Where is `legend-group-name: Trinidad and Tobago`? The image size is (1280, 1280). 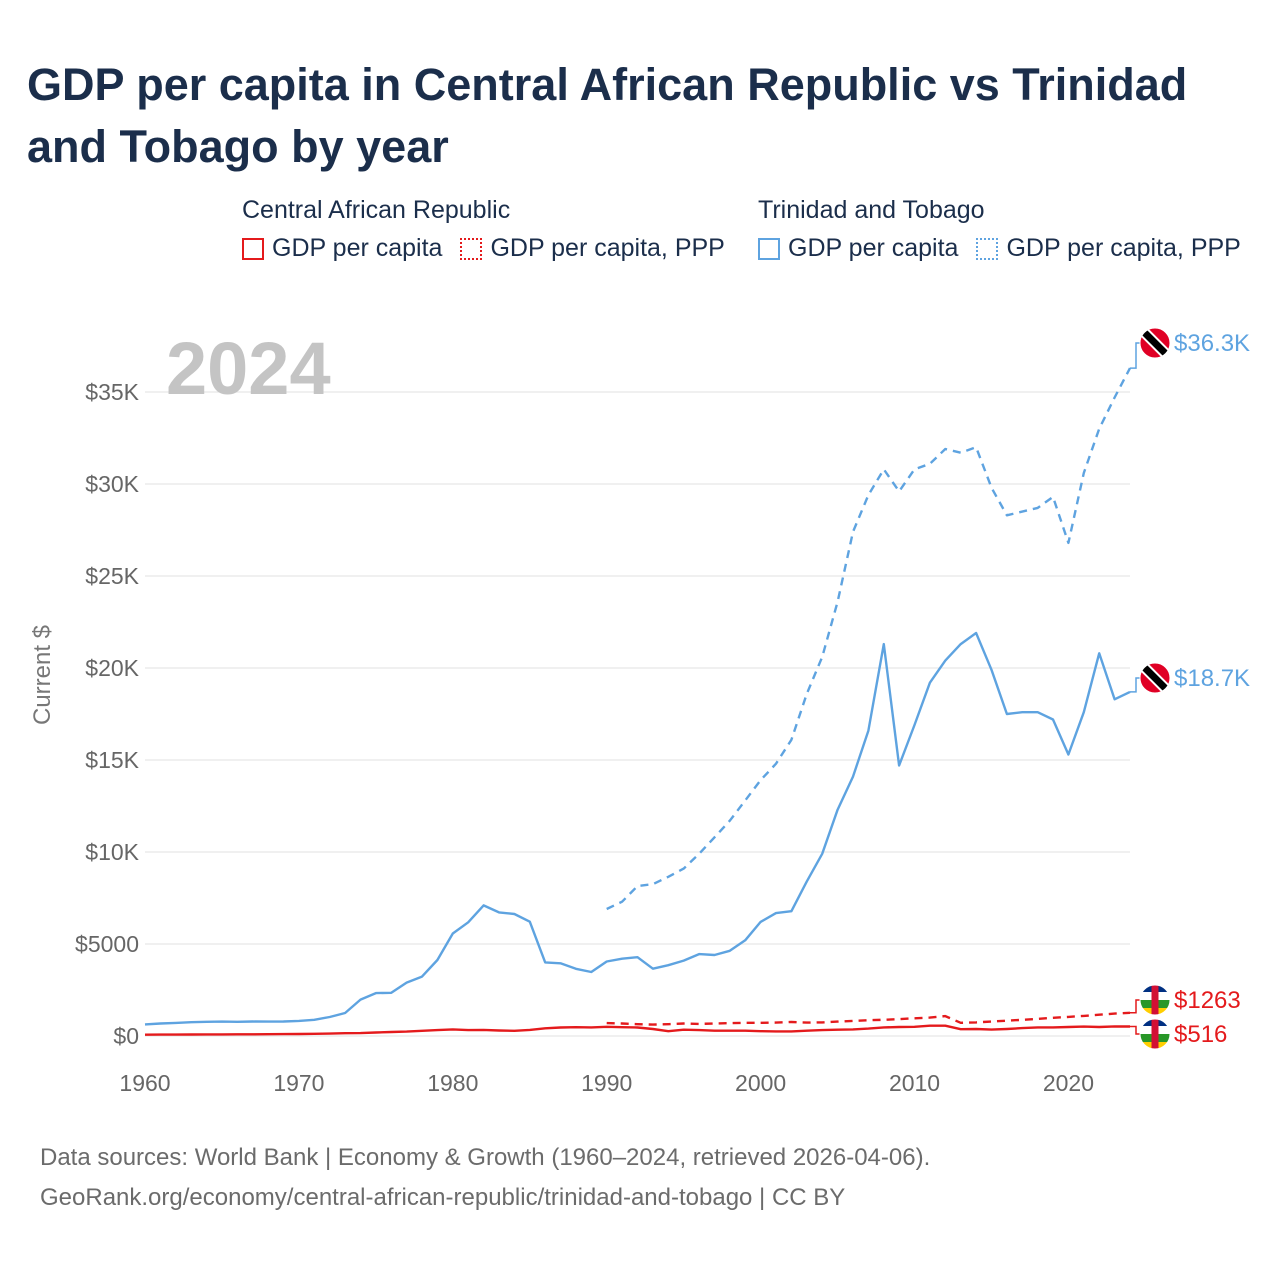 legend-group-name: Trinidad and Tobago is located at coordinates (871, 210).